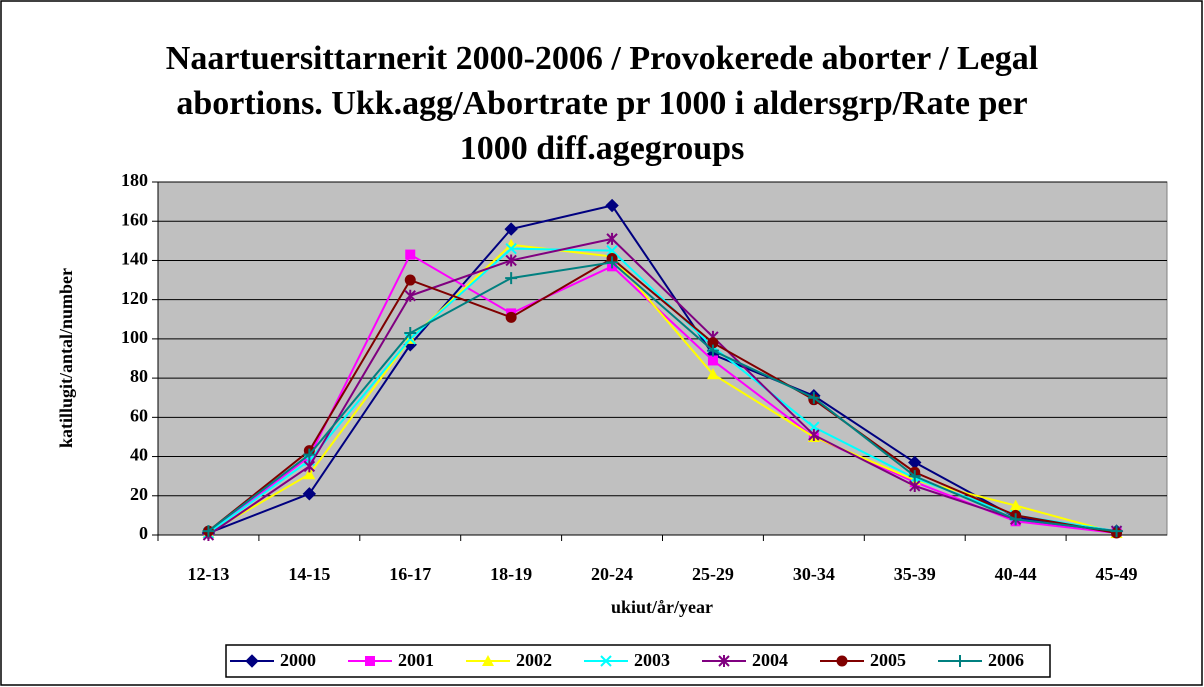 This screenshot has height=687, width=1204. What do you see at coordinates (888, 660) in the screenshot?
I see `legend-label: 2005` at bounding box center [888, 660].